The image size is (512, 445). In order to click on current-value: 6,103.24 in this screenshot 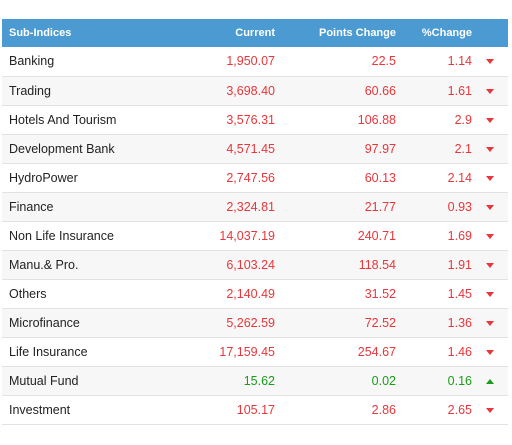, I will do `click(250, 264)`.